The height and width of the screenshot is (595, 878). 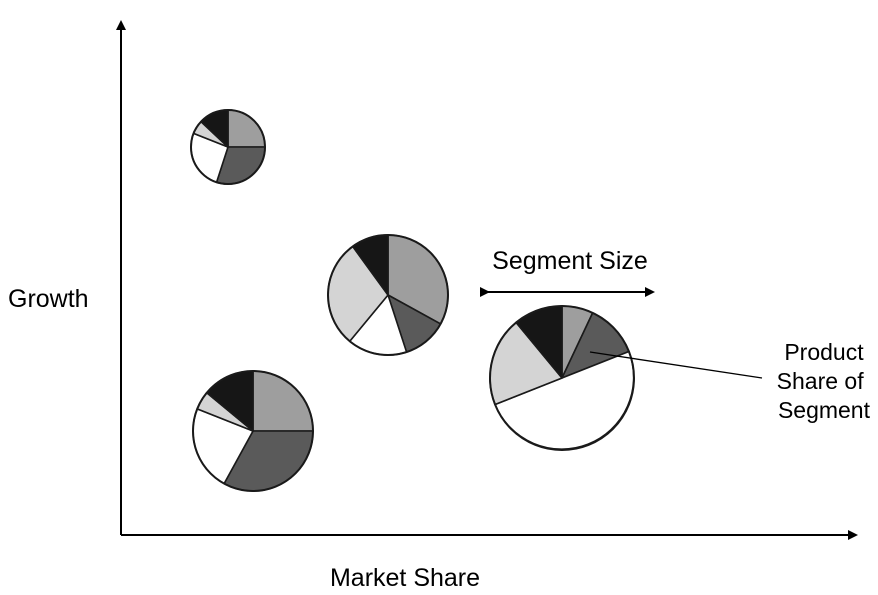 I want to click on y-axis-label: Growth, so click(x=48, y=299).